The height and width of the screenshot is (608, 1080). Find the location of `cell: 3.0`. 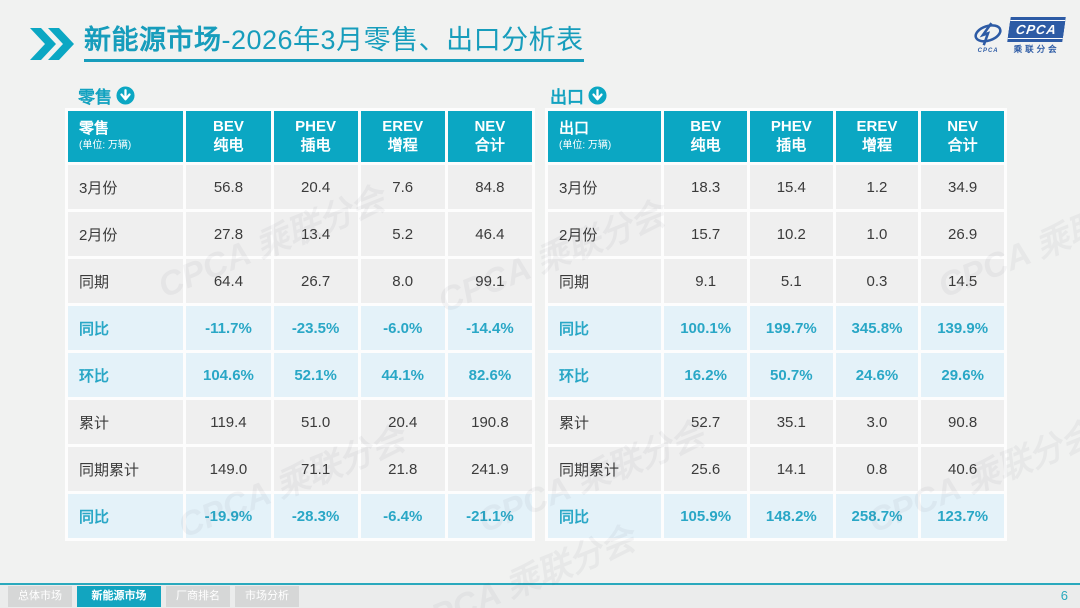

cell: 3.0 is located at coordinates (877, 422).